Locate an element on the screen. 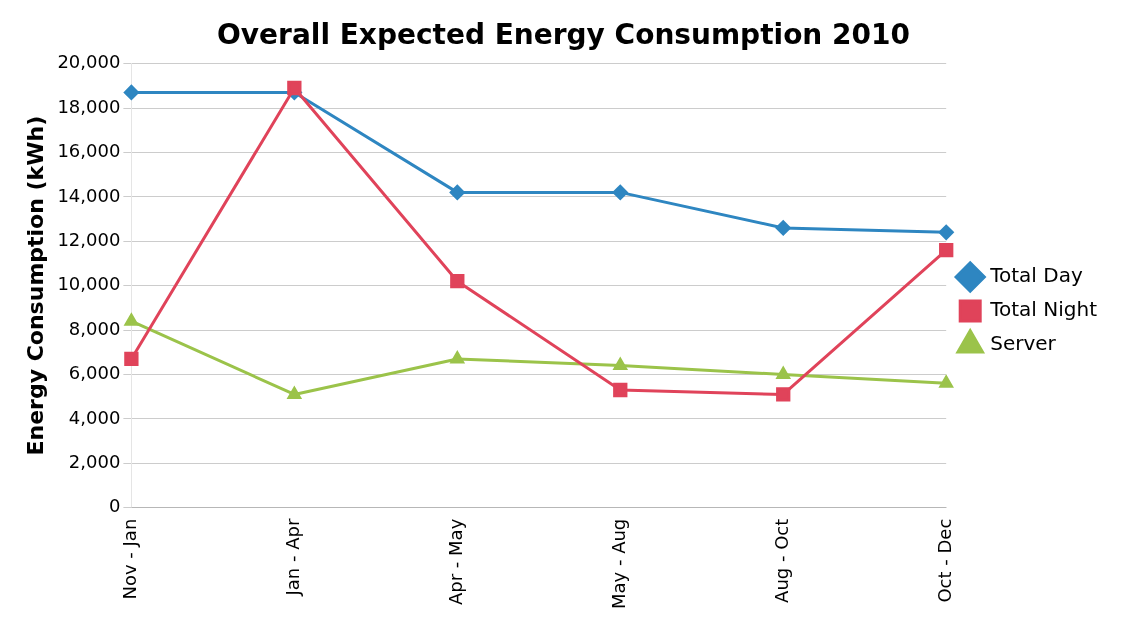 The width and height of the screenshot is (1127, 632). x-tick-label: Apr - May is located at coordinates (455, 561).